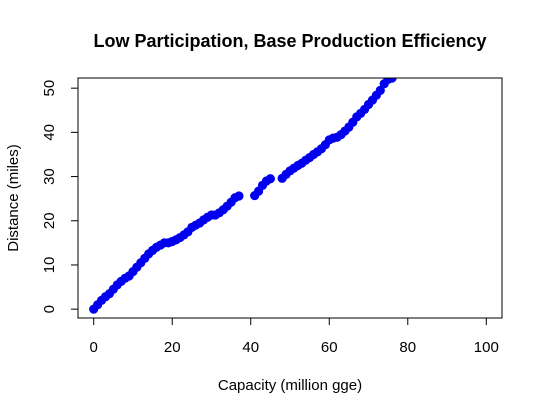 The width and height of the screenshot is (543, 416). I want to click on x-tick-label: 100, so click(486, 347).